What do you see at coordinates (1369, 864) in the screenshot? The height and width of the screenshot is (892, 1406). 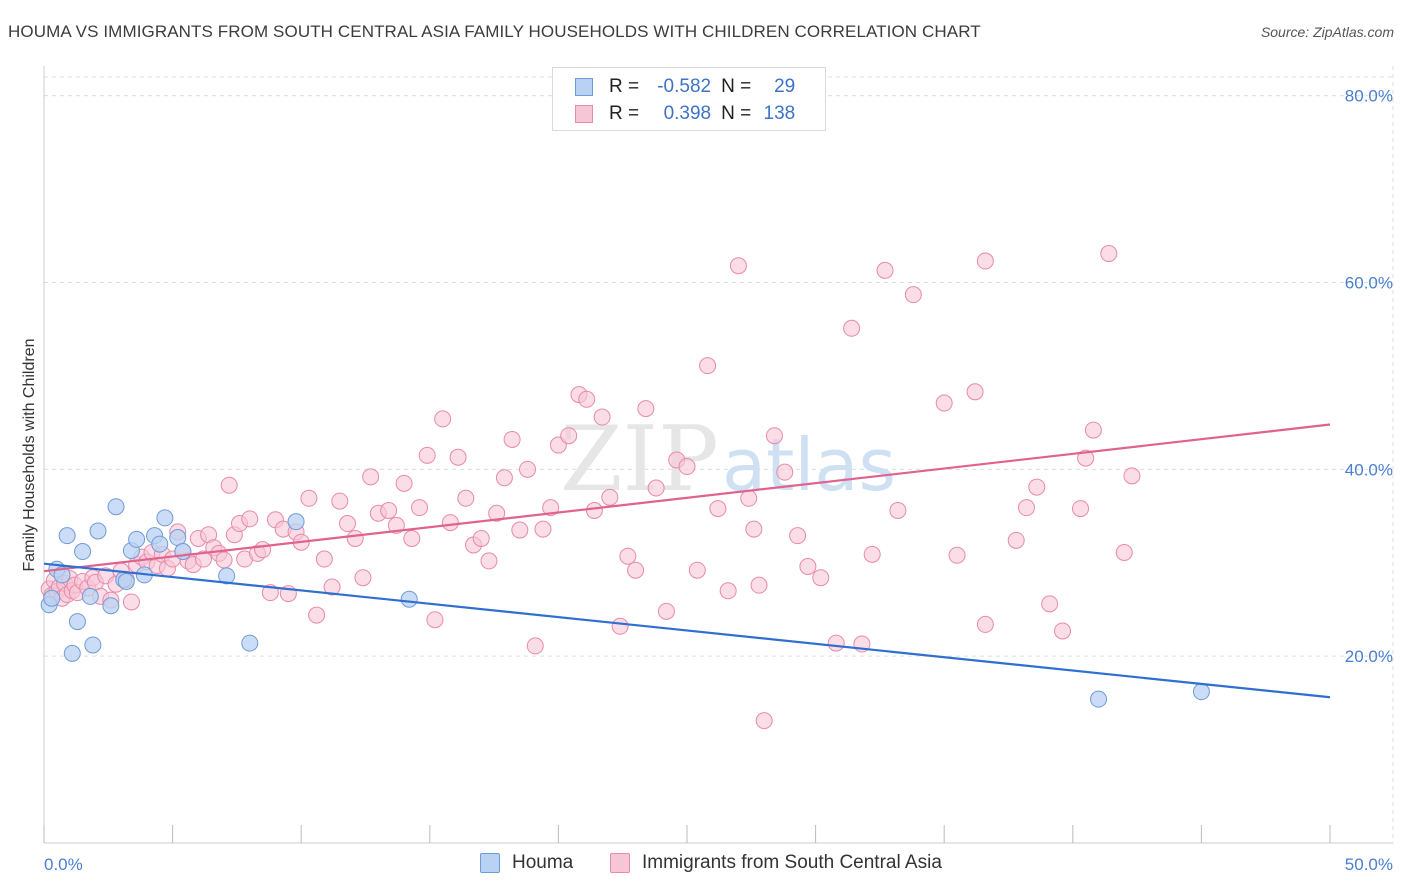 I see `x-tick-label: 50.0%` at bounding box center [1369, 864].